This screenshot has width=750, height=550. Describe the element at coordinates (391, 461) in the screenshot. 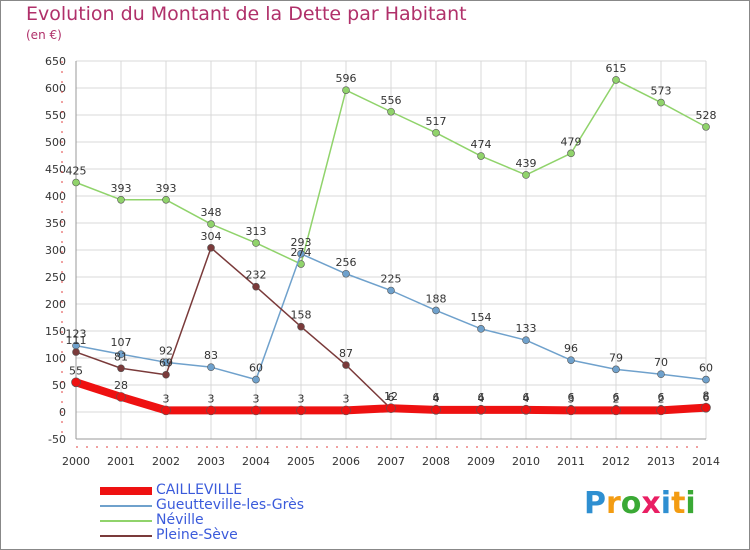

I see `x-tick-label: 2007` at that location.